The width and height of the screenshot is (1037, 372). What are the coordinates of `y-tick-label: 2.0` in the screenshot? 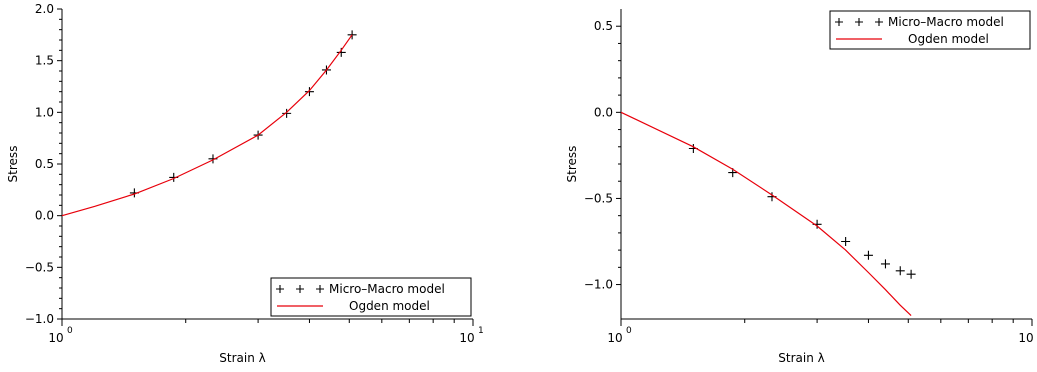 It's located at (44, 9).